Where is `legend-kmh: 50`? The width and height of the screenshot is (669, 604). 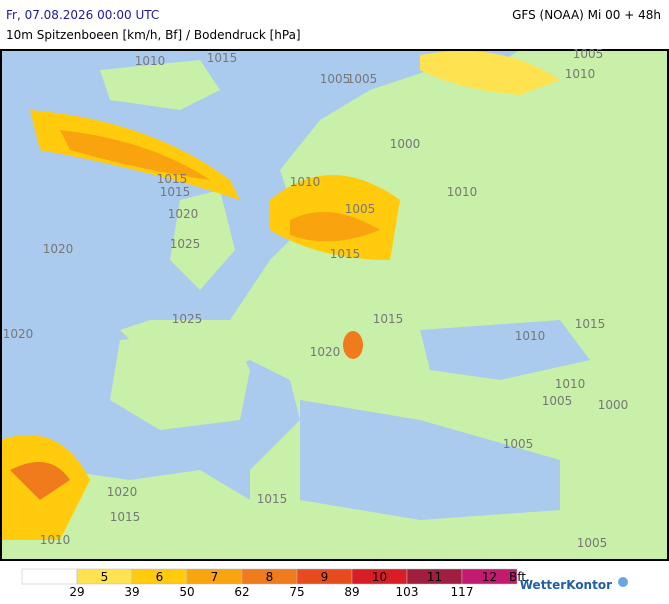 legend-kmh: 50 is located at coordinates (186, 592).